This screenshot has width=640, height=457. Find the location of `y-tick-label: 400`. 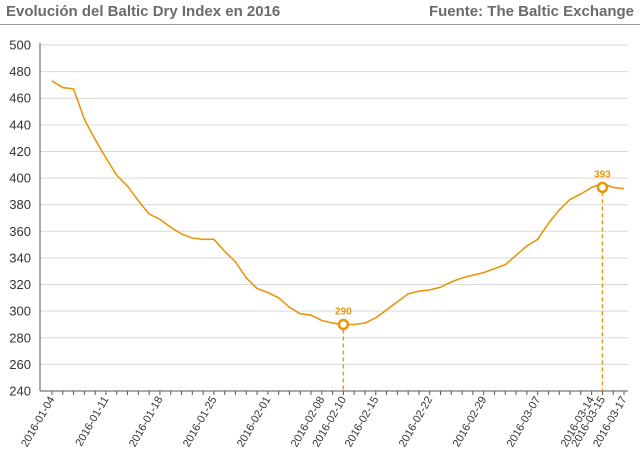

y-tick-label: 400 is located at coordinates (20, 178).